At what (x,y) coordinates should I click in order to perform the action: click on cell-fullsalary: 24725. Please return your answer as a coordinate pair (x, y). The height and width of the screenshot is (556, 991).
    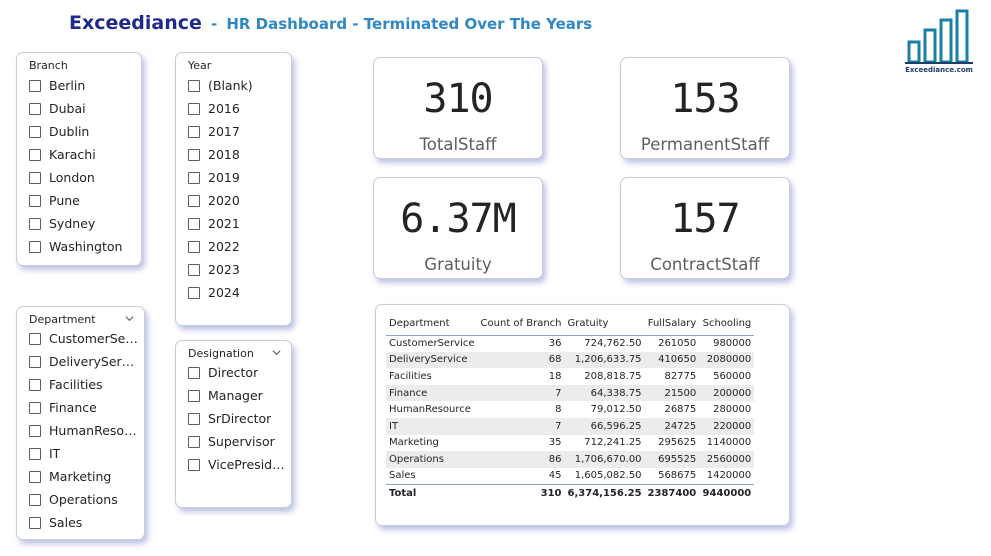
    Looking at the image, I should click on (672, 426).